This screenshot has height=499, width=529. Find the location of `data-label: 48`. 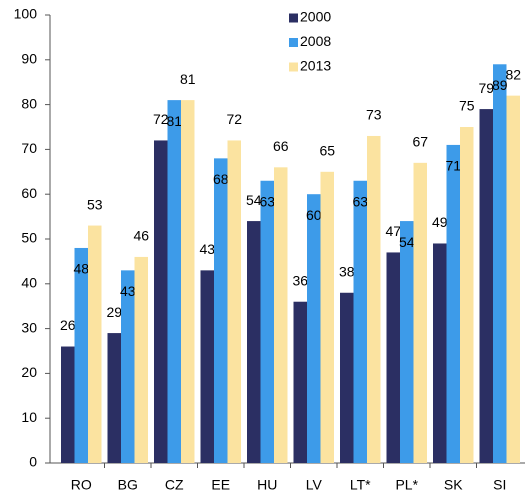

data-label: 48 is located at coordinates (81, 269).